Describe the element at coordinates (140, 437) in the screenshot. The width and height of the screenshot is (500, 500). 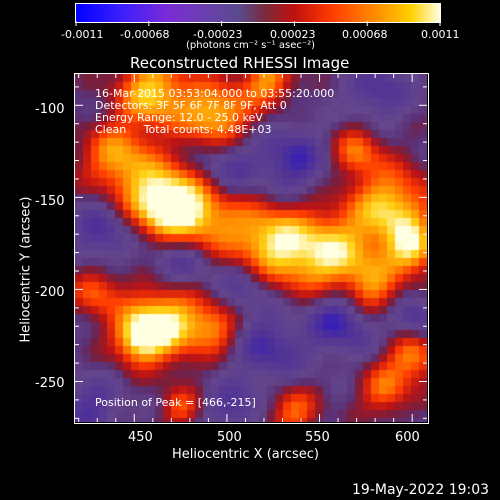
I see `x-tick-label: 450` at that location.